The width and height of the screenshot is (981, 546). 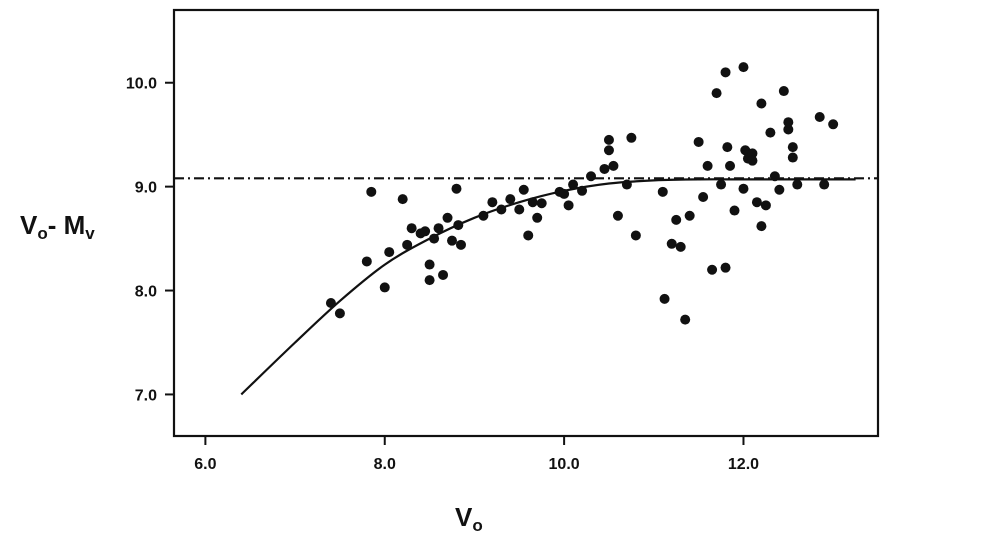 What do you see at coordinates (477, 525) in the screenshot?
I see `x-axis-label-subscript: o` at bounding box center [477, 525].